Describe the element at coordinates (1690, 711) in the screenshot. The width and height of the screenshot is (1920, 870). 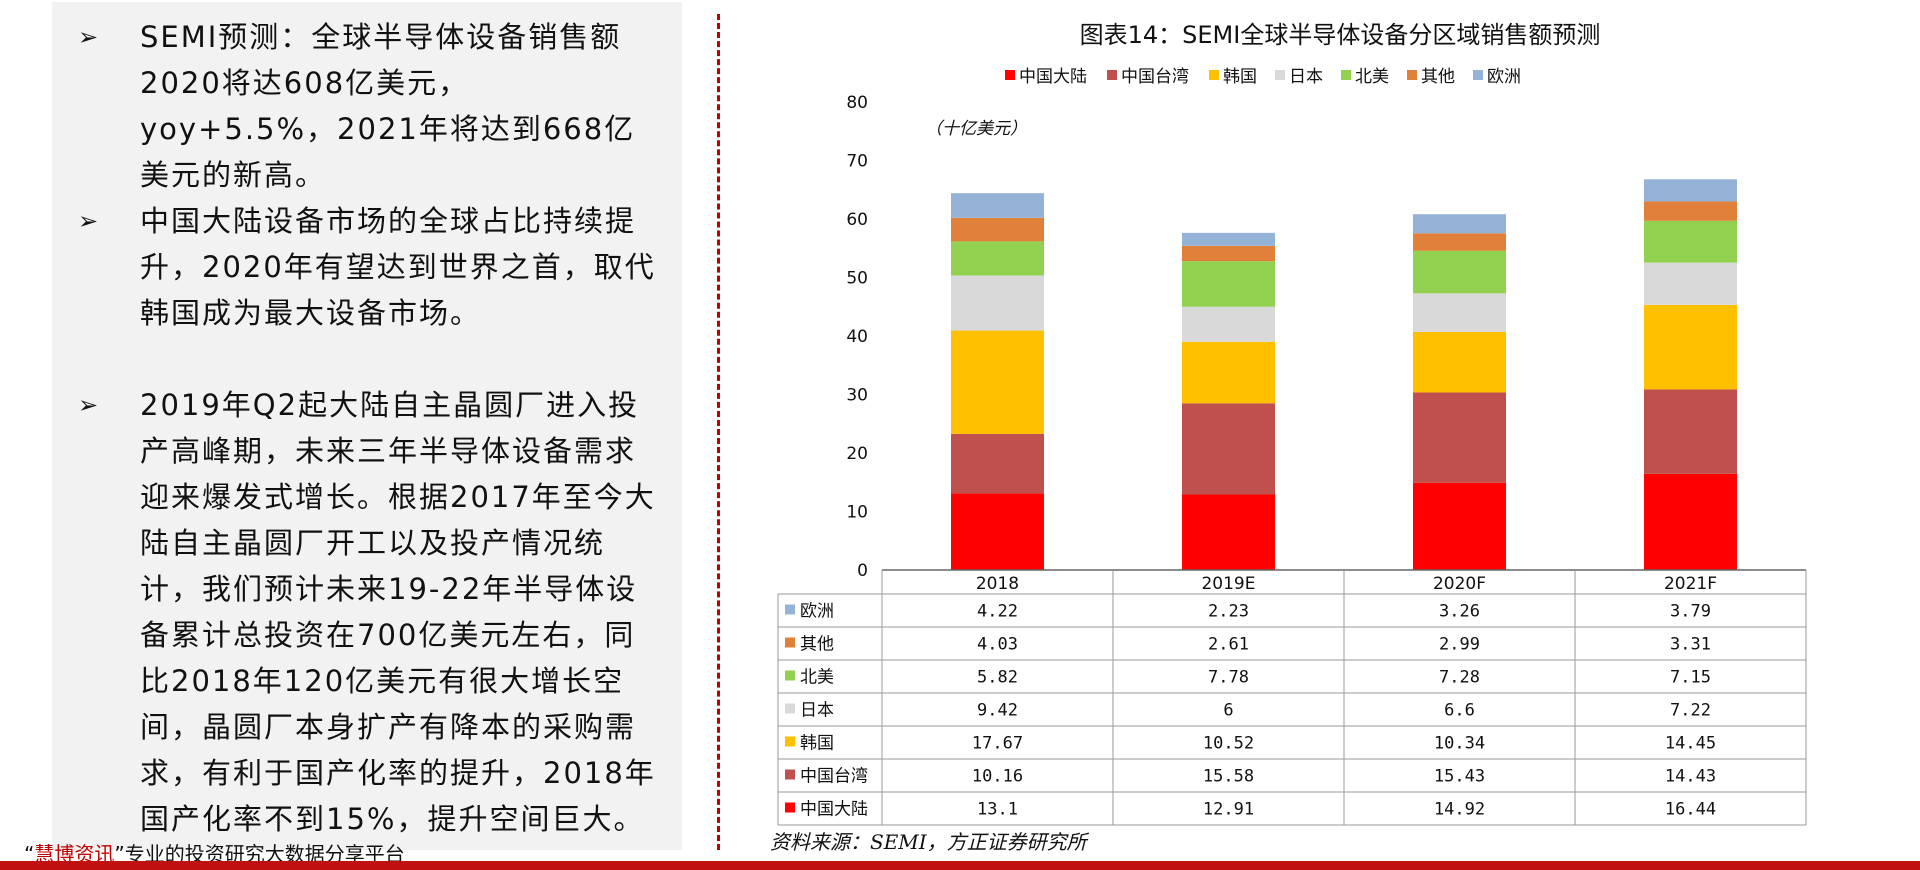
I see `table-cell-value: 7.22` at that location.